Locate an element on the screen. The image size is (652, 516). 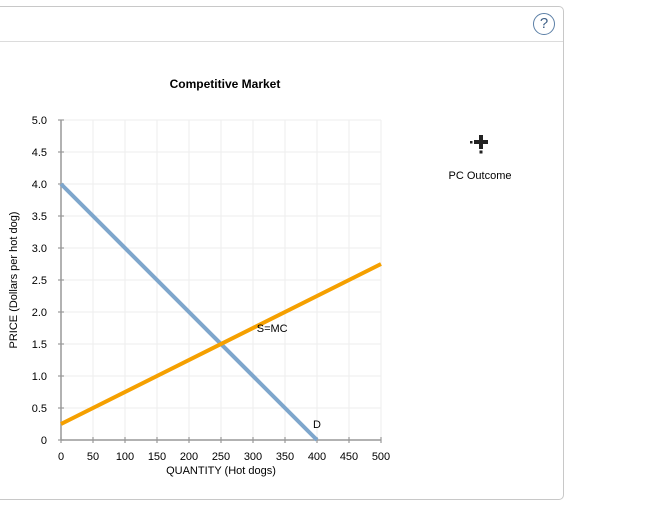
x-tick-label: 50 is located at coordinates (93, 457).